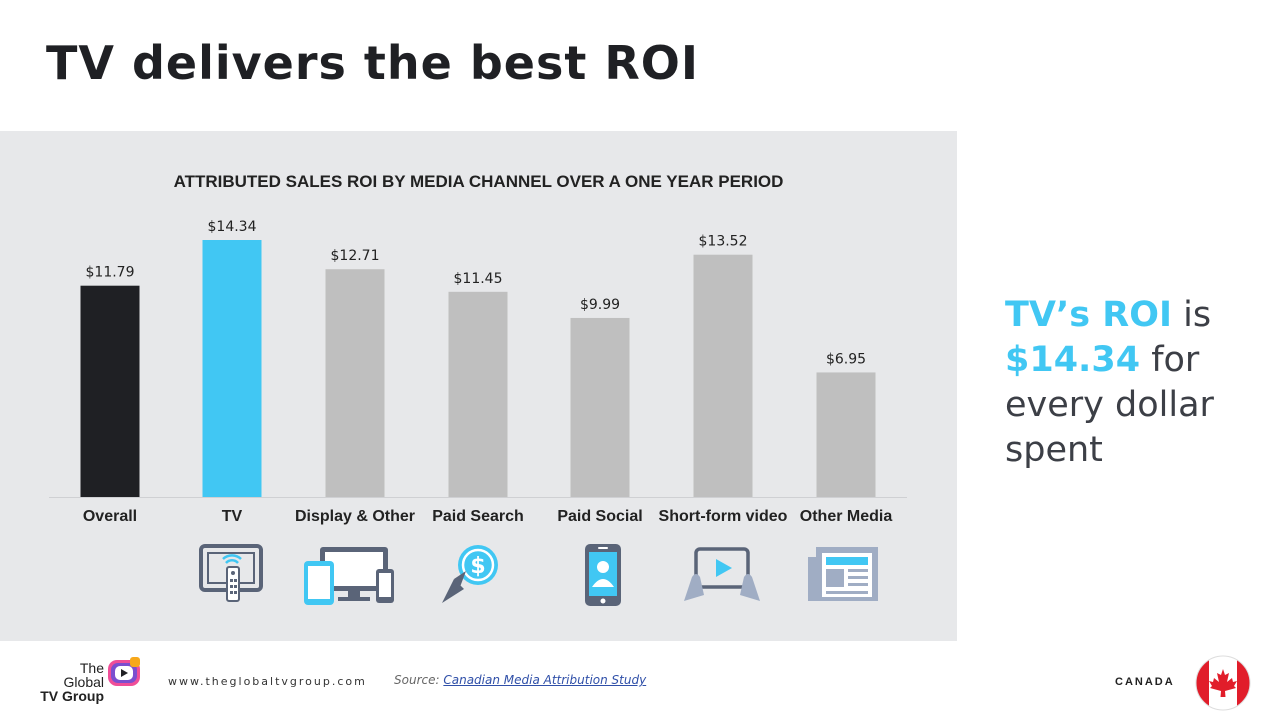  What do you see at coordinates (723, 516) in the screenshot?
I see `category-label-5: Short-form video` at bounding box center [723, 516].